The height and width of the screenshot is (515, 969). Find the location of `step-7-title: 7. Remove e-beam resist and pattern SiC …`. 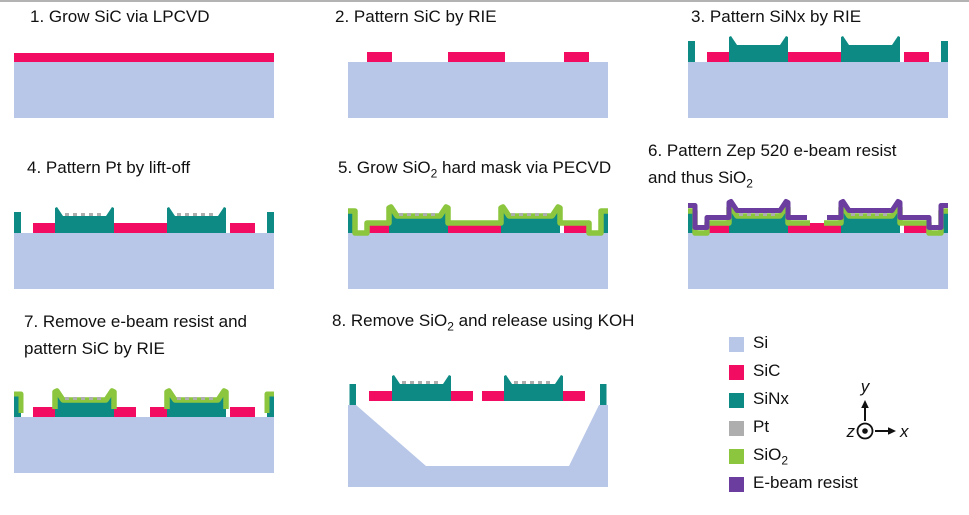

step-7-title: 7. Remove e-beam resist and pattern SiC … is located at coordinates (135, 335).